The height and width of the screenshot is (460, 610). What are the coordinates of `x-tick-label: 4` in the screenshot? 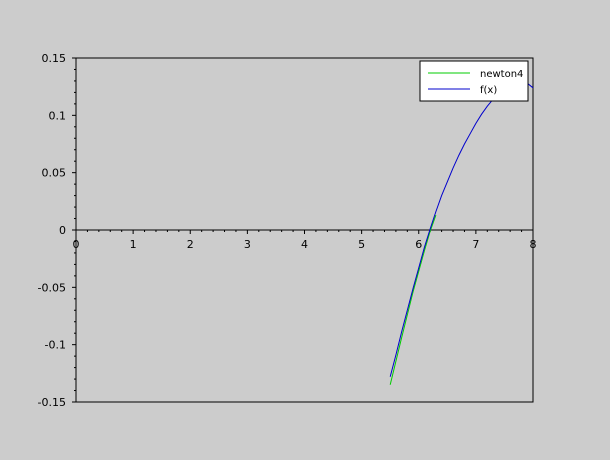 It's located at (304, 244).